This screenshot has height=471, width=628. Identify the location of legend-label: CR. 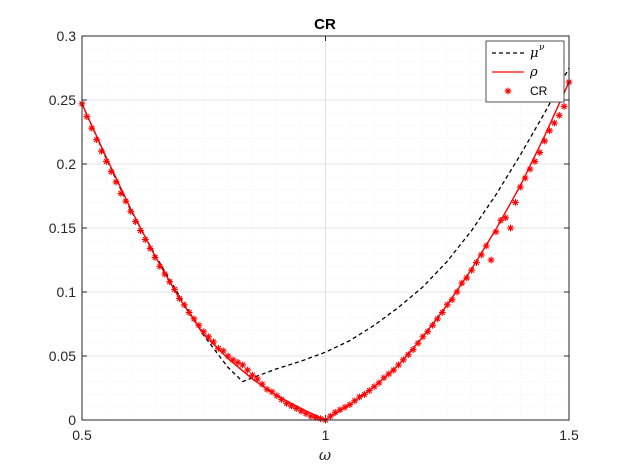
(539, 91).